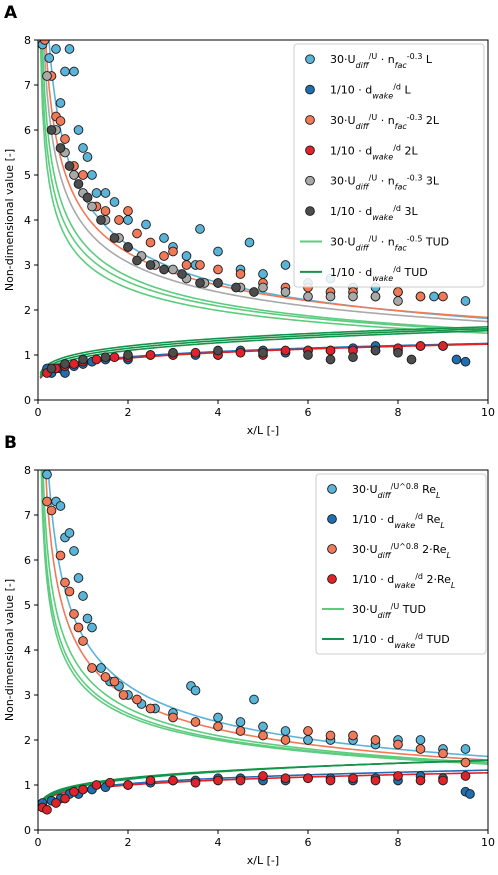 This screenshot has height=875, width=498. Describe the element at coordinates (263, 860) in the screenshot. I see `x-axis-label: x/L [-]` at that location.